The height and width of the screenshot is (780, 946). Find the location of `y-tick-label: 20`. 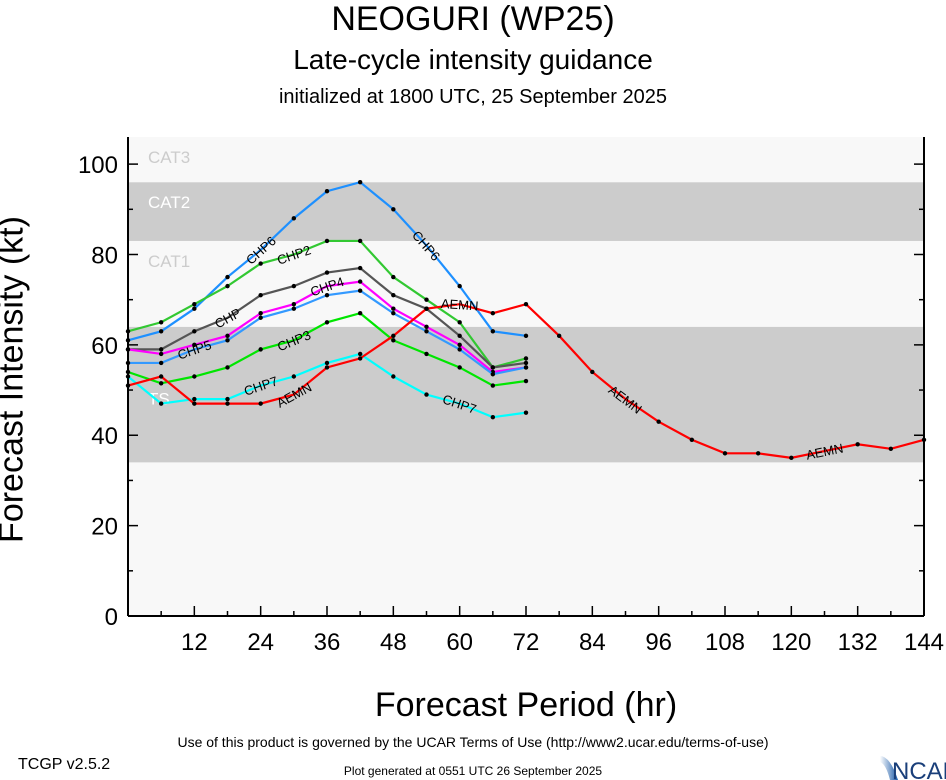

y-tick-label: 20 is located at coordinates (104, 527).